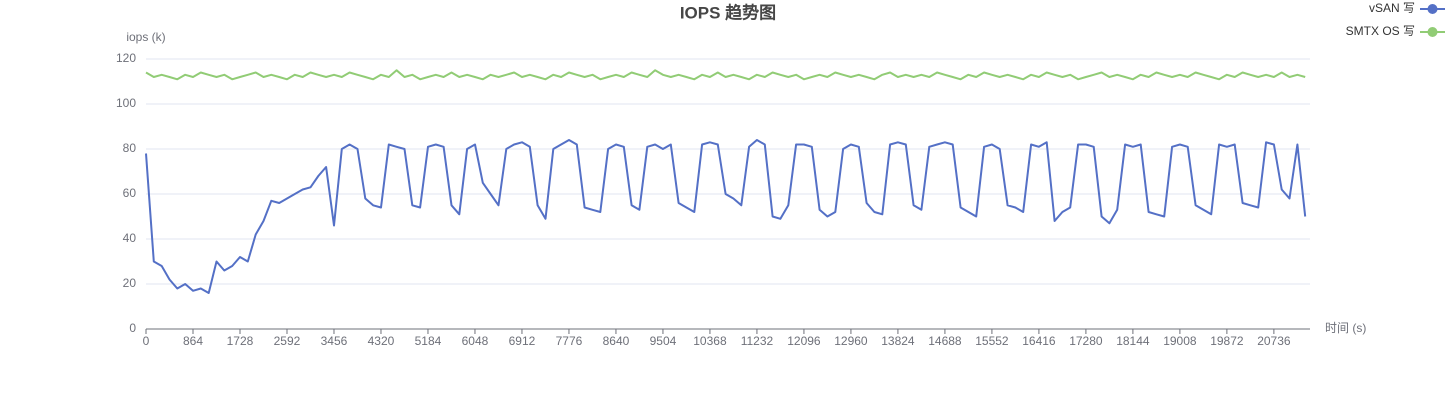 This screenshot has width=1456, height=405. Describe the element at coordinates (1133, 341) in the screenshot. I see `x-tick-label: 18144` at that location.